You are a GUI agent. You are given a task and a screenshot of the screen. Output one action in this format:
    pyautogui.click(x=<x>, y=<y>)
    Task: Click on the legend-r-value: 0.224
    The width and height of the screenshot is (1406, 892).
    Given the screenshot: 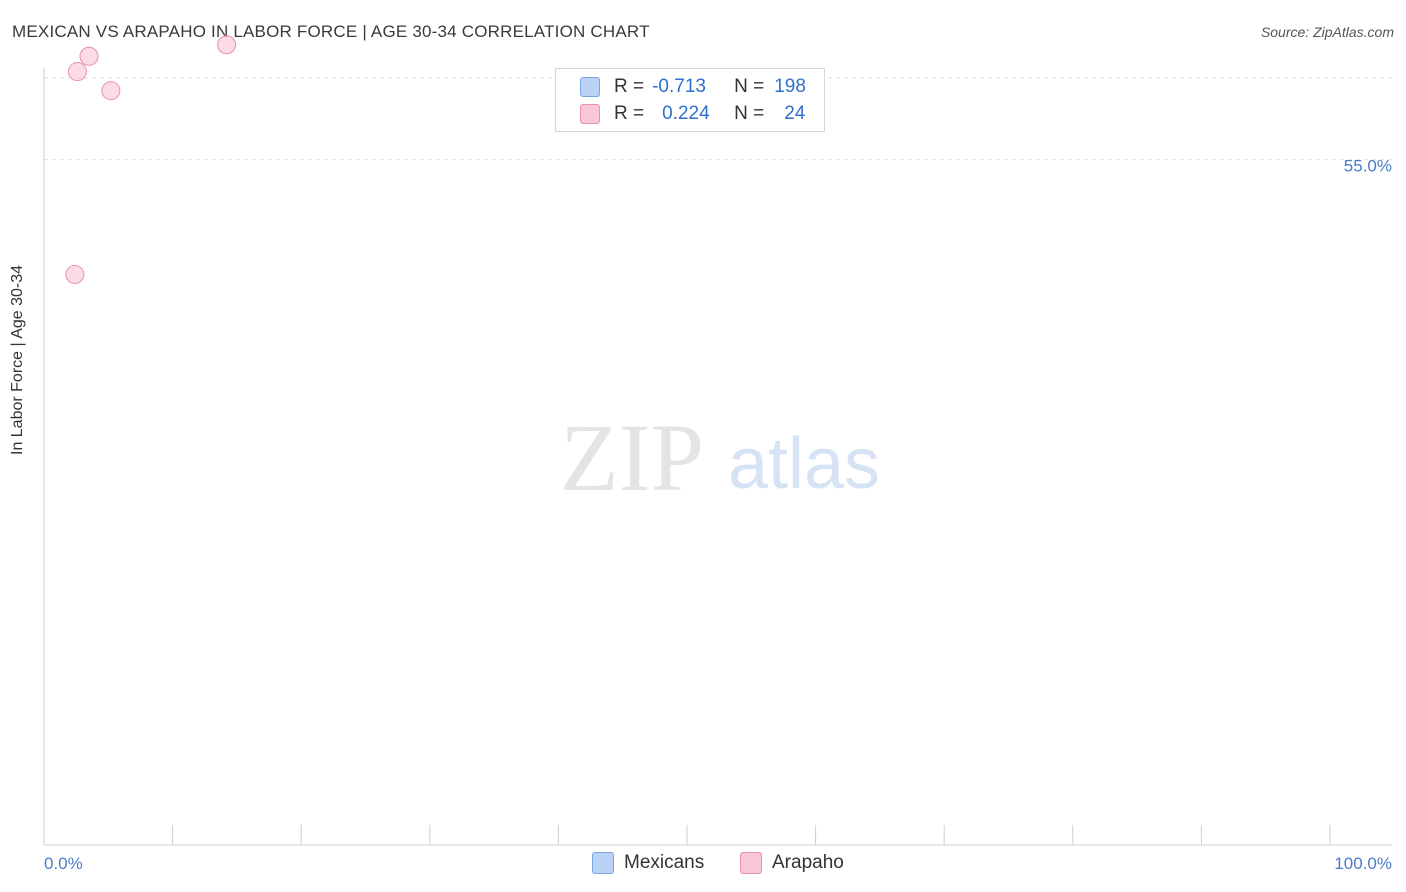 What is the action you would take?
    pyautogui.click(x=686, y=113)
    